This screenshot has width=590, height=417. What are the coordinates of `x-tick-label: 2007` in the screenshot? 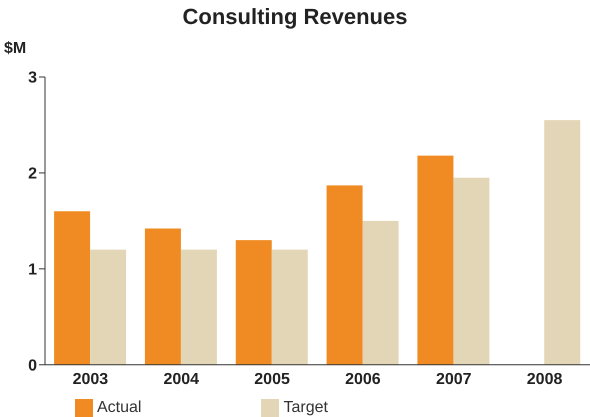 It's located at (454, 379).